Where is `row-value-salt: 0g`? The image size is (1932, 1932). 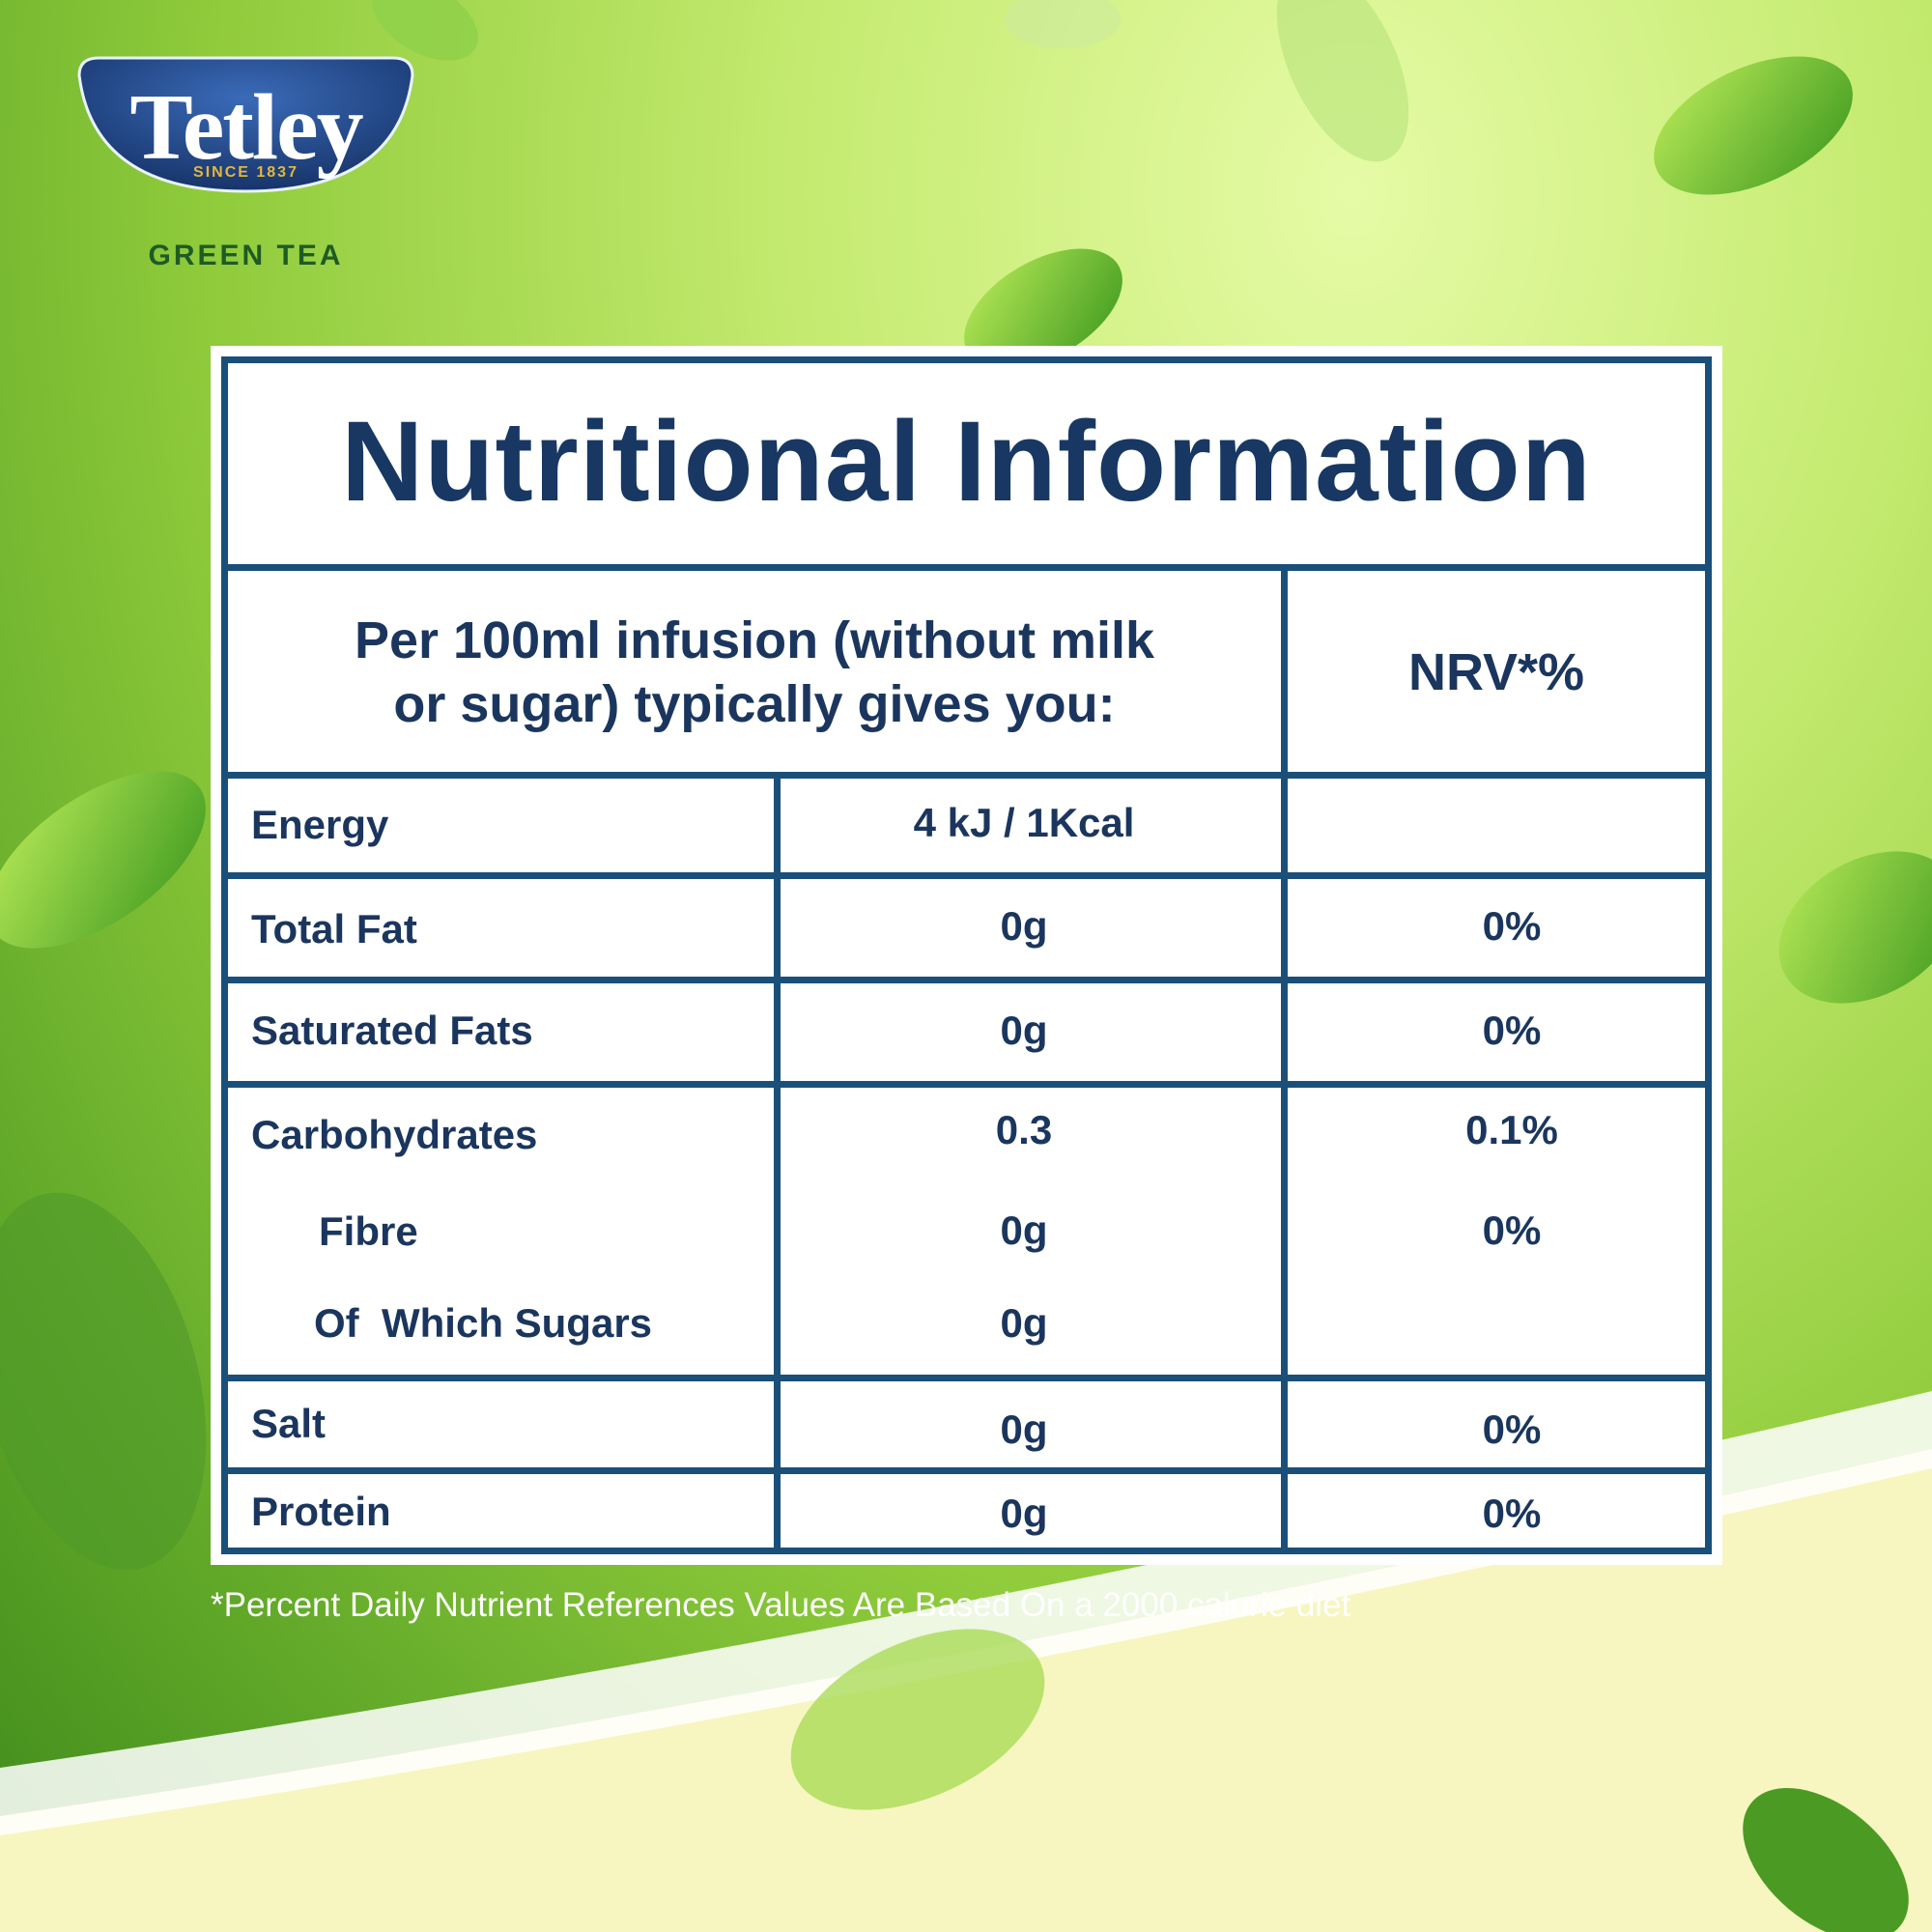 row-value-salt: 0g is located at coordinates (1024, 1429).